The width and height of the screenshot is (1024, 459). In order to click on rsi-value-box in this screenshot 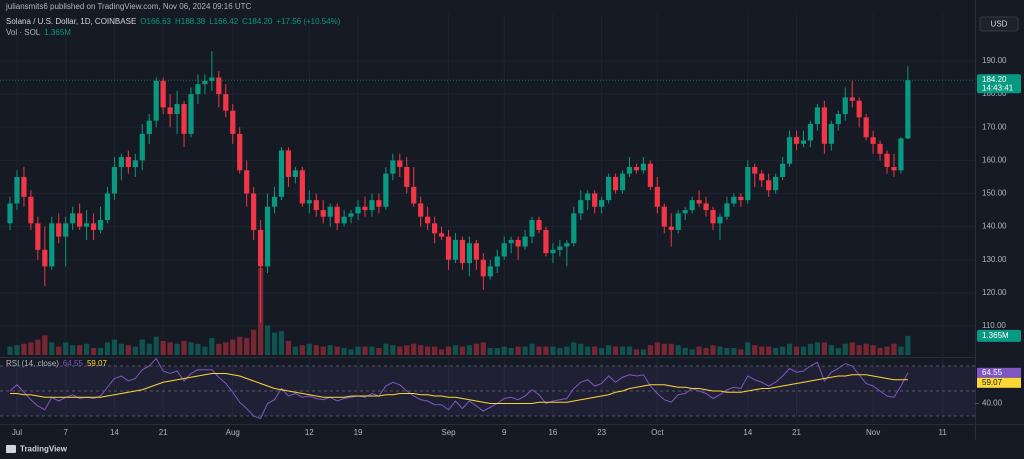, I will do `click(999, 372)`.